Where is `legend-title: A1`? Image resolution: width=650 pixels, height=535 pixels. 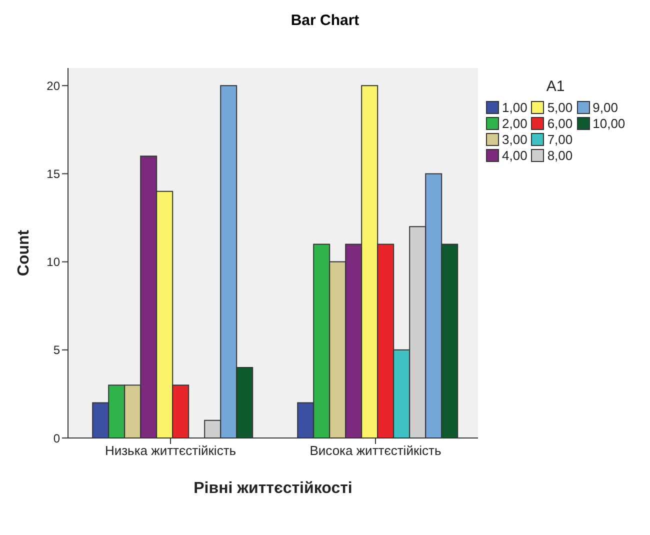 legend-title: A1 is located at coordinates (555, 86).